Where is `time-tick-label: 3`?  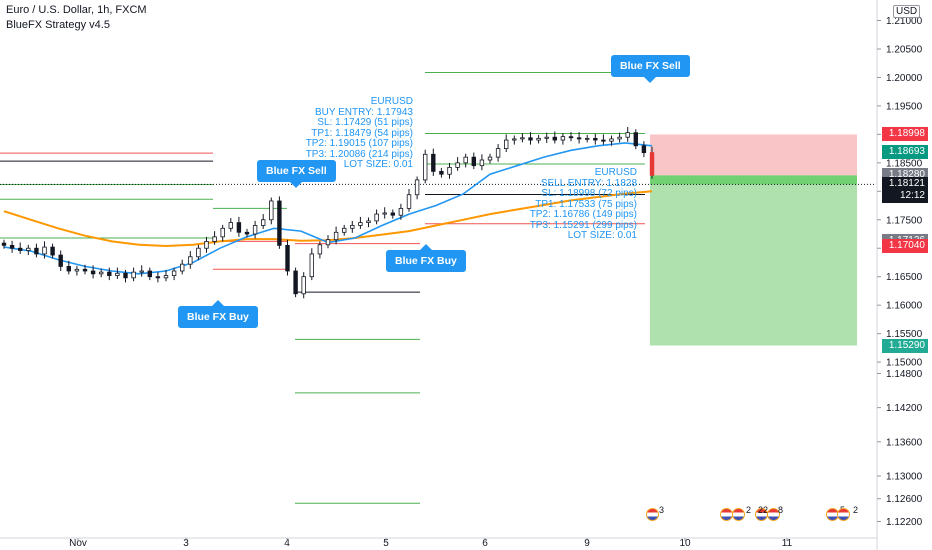
time-tick-label: 3 is located at coordinates (186, 543).